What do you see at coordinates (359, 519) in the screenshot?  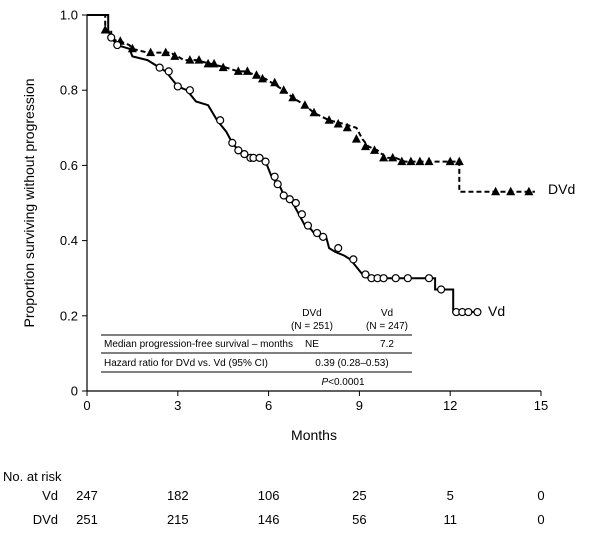 I see `at-risk-value-dvd: 56` at bounding box center [359, 519].